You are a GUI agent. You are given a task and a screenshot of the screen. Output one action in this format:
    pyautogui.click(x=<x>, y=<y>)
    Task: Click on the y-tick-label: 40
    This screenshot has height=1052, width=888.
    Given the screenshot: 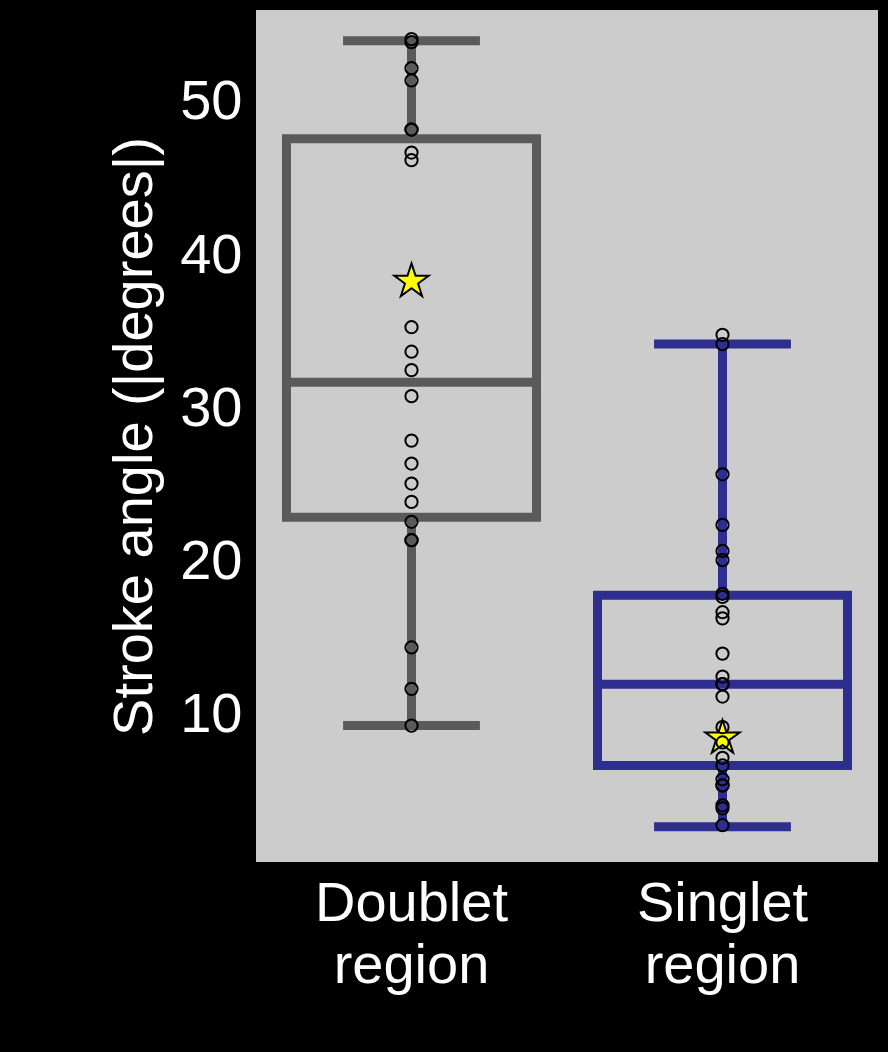 What is the action you would take?
    pyautogui.click(x=211, y=253)
    